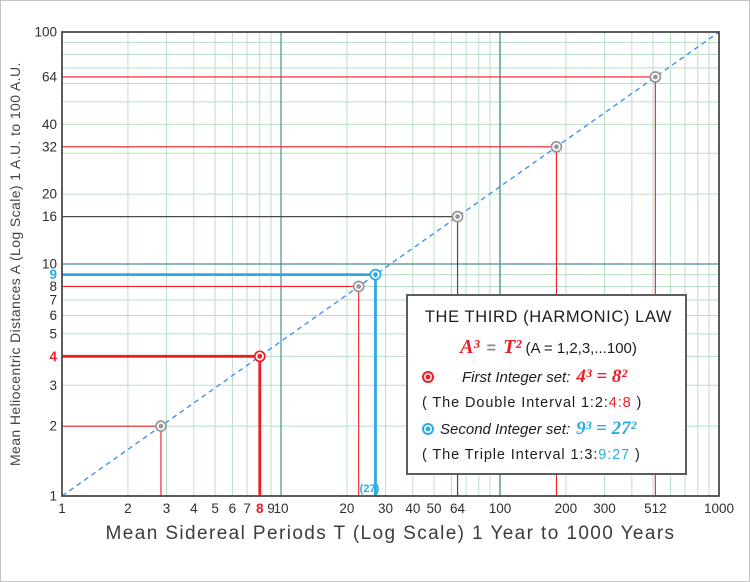 The width and height of the screenshot is (750, 582). What do you see at coordinates (614, 455) in the screenshot?
I see `triple-interval-highlight: 9:27` at bounding box center [614, 455].